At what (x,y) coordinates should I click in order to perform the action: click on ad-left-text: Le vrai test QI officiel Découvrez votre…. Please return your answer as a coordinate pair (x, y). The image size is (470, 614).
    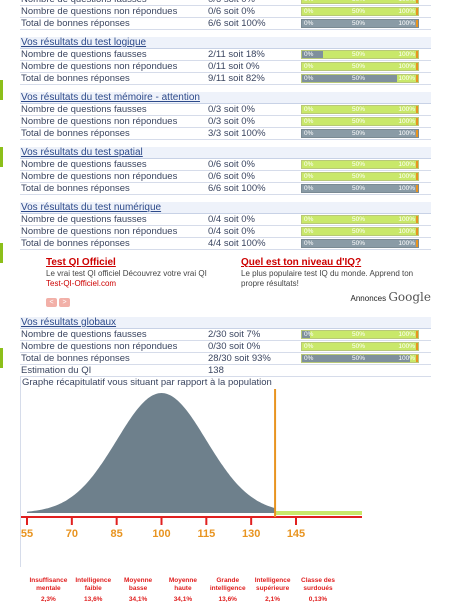
    Looking at the image, I should click on (126, 273).